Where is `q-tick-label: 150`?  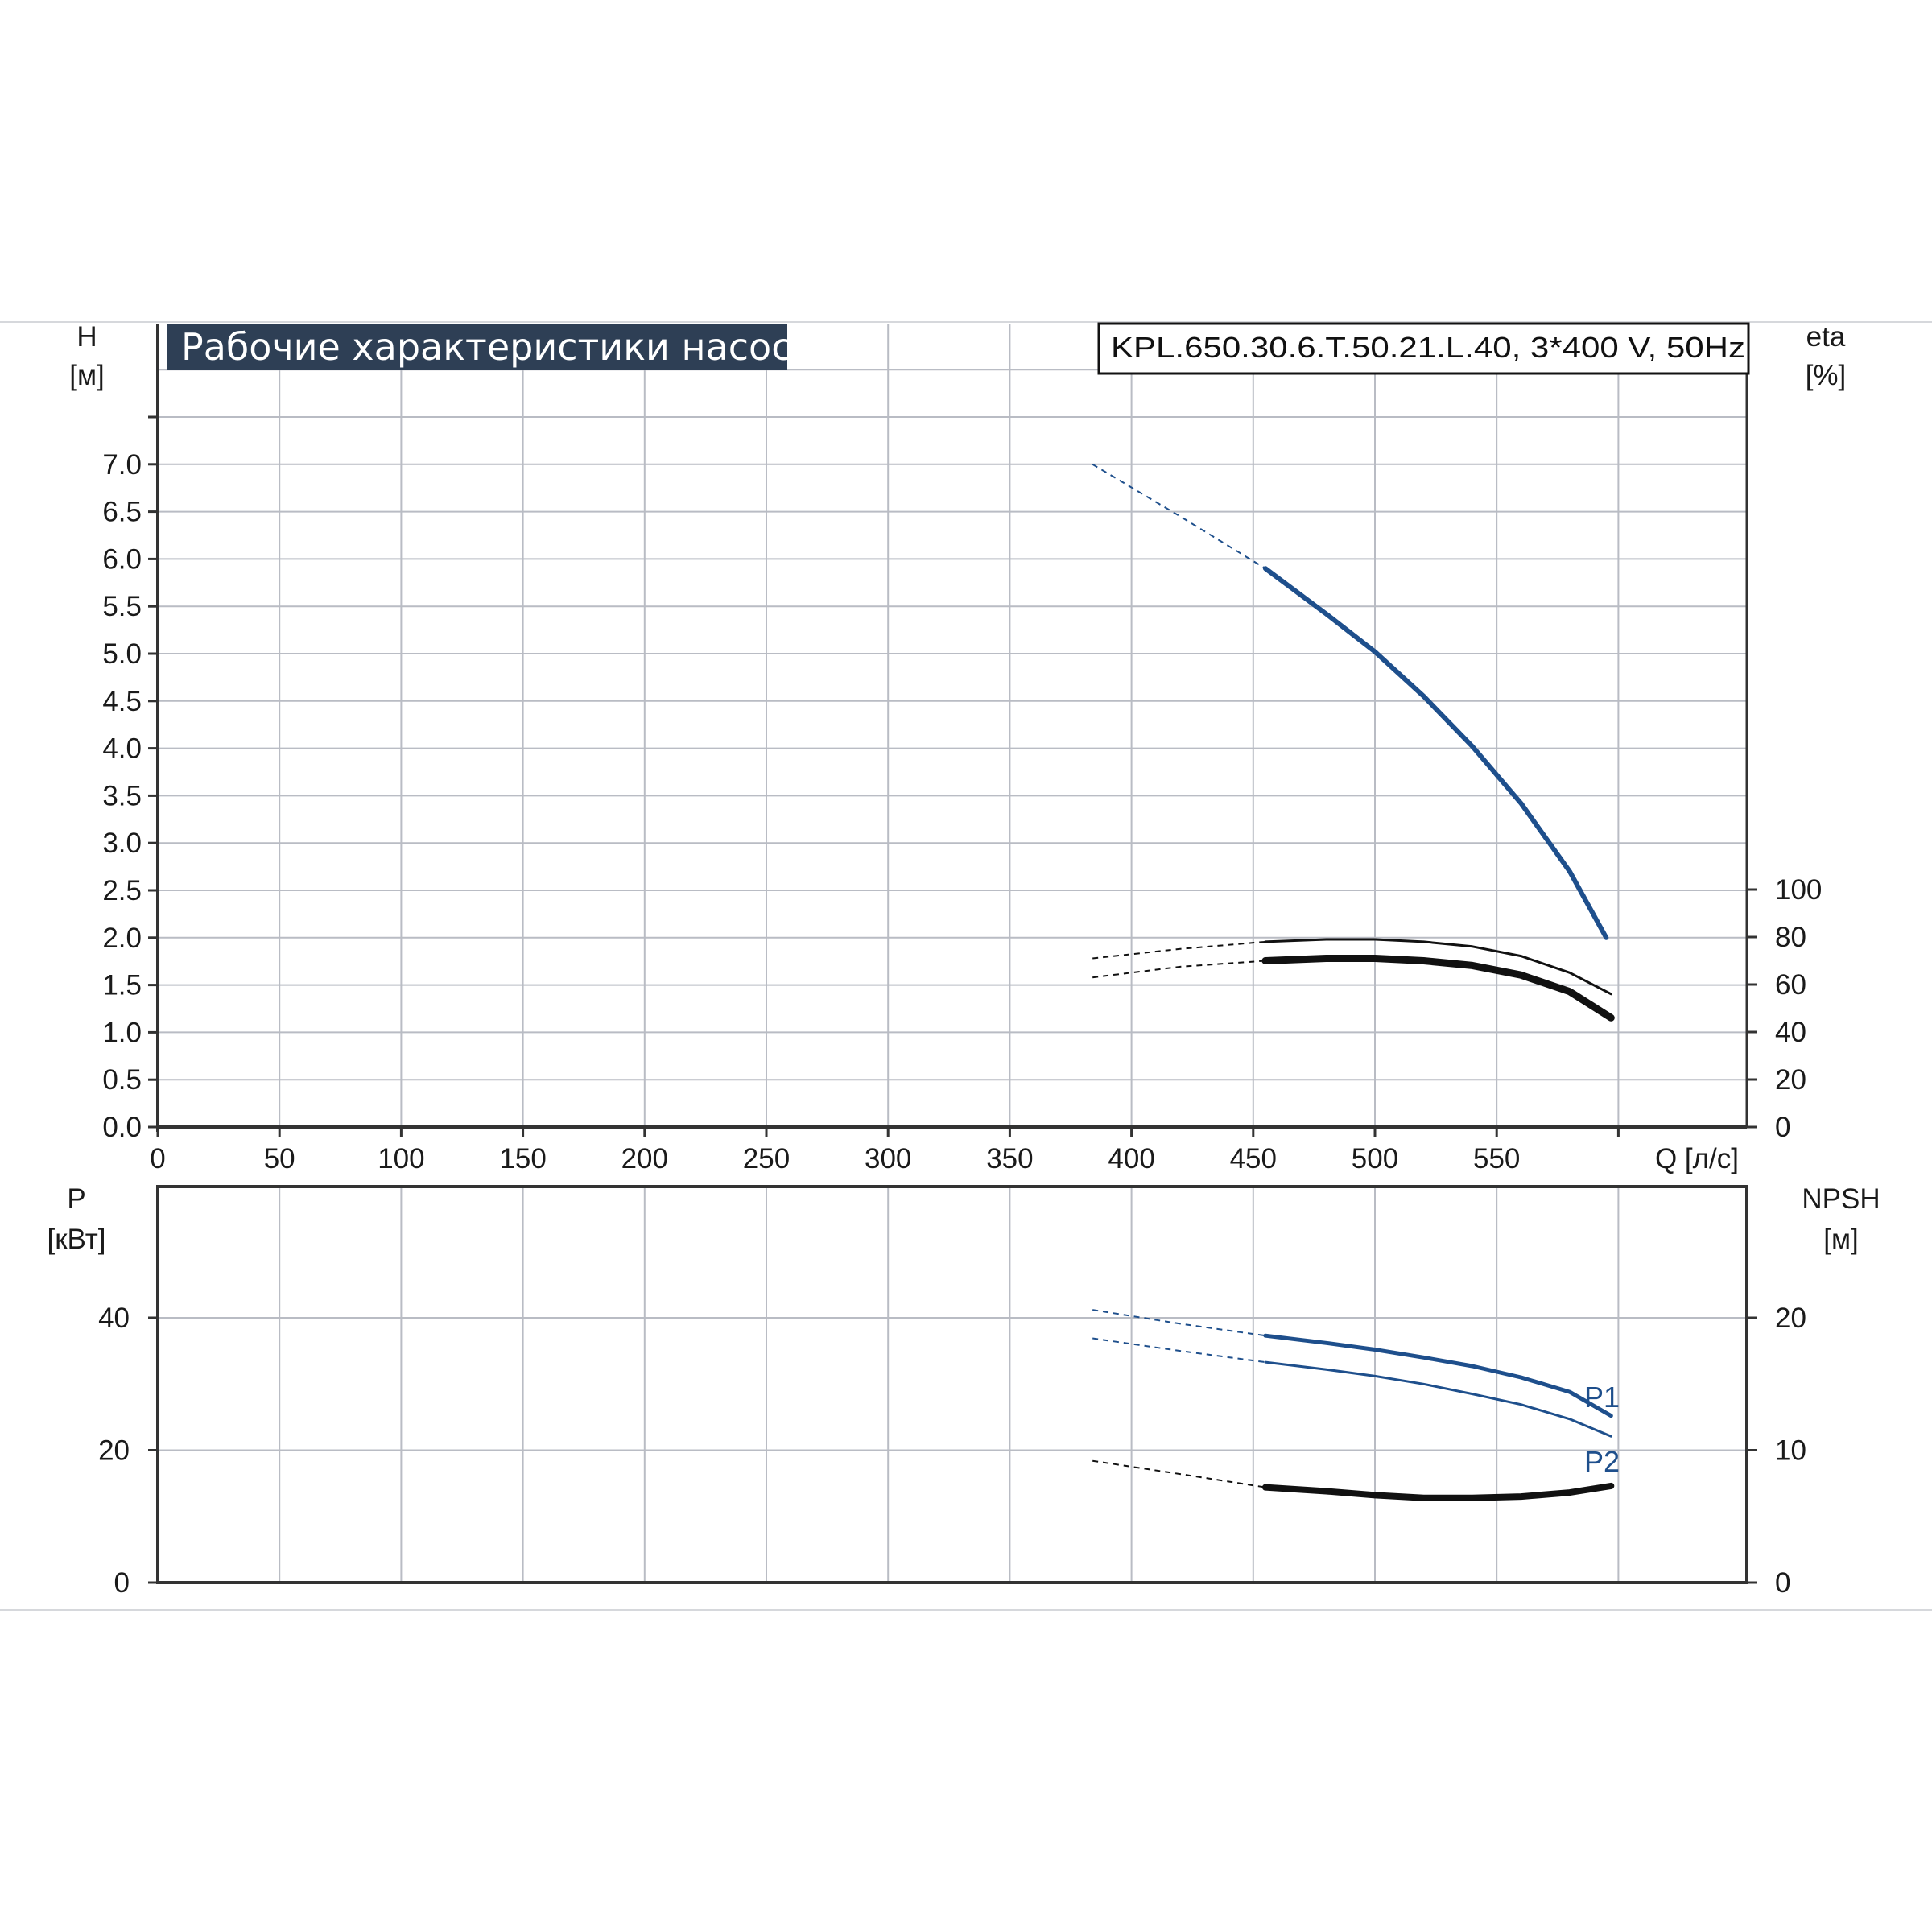 q-tick-label: 150 is located at coordinates (522, 1158).